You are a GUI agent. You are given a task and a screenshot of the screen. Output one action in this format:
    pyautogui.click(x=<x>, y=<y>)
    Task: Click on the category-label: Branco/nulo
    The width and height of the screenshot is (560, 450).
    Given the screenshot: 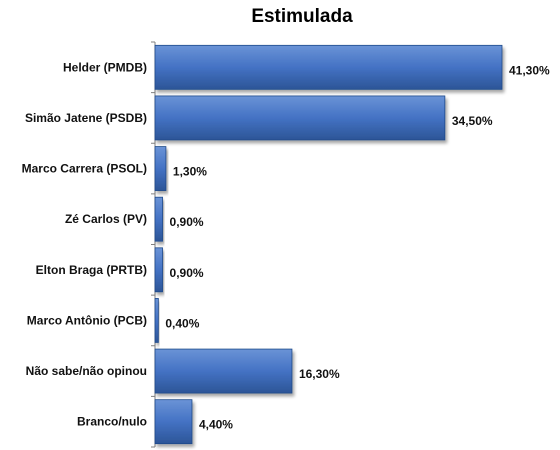 What is the action you would take?
    pyautogui.click(x=112, y=422)
    